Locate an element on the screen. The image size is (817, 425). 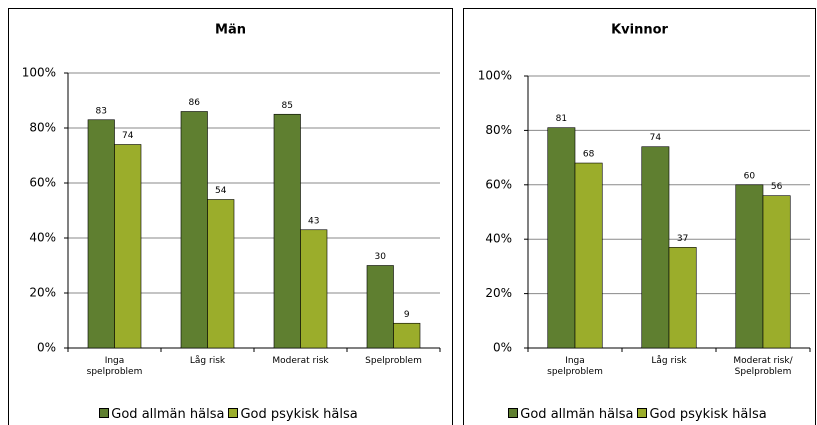
value-label: 37 is located at coordinates (682, 239).